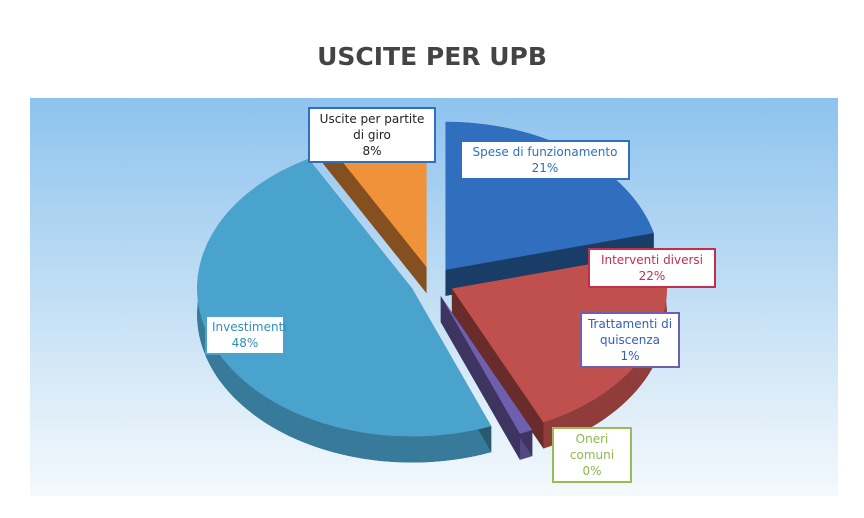  What do you see at coordinates (372, 127) in the screenshot?
I see `category-label: Uscite per partite di giro` at bounding box center [372, 127].